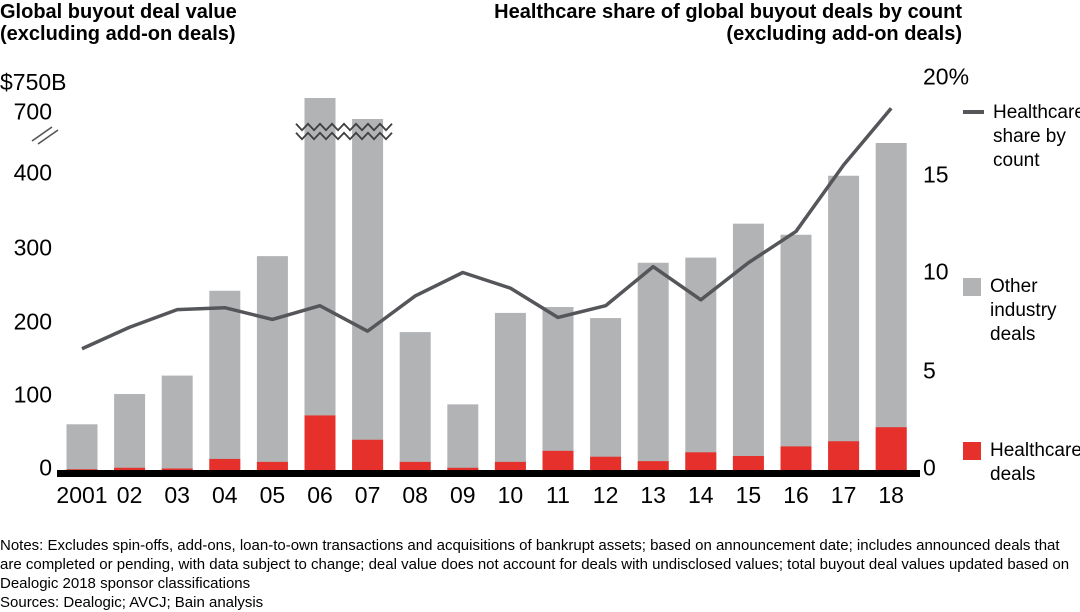  I want to click on legend-line-swatch-icon, so click(973, 112).